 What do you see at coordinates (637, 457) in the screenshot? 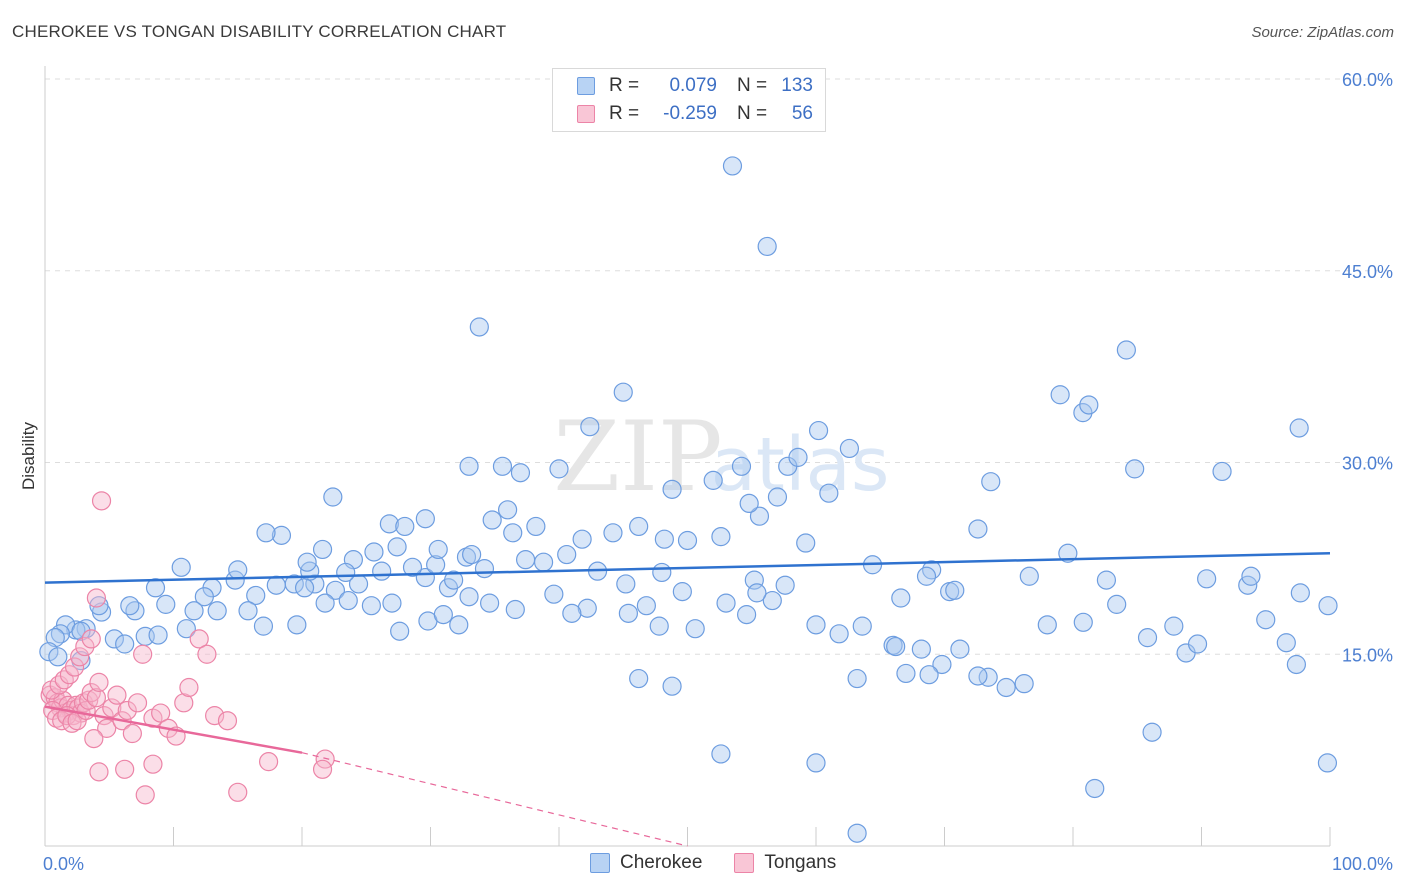
I see `watermark-zip: ZIP` at bounding box center [637, 457].